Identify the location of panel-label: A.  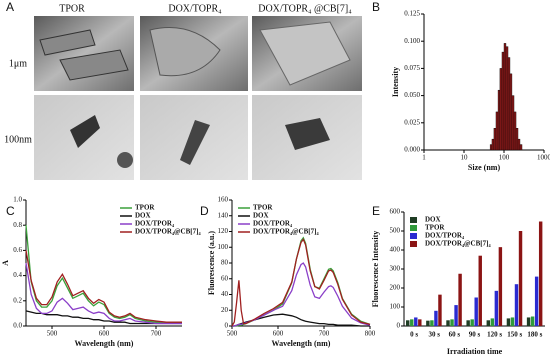
(10, 7).